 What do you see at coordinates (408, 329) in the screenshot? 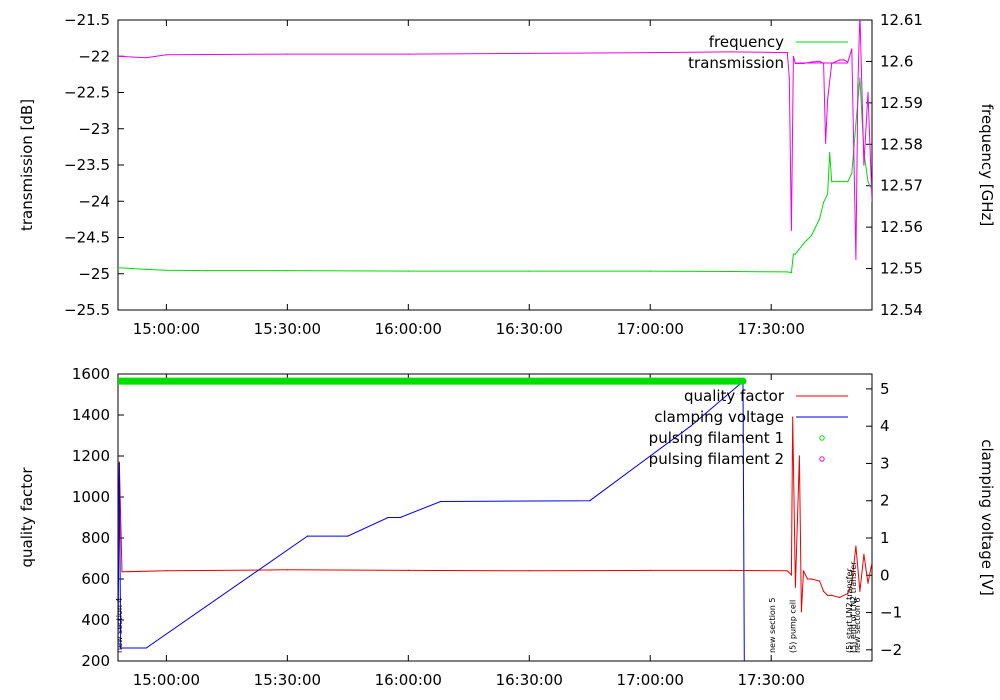
I see `x-tick-label: 16:00:00` at bounding box center [408, 329].